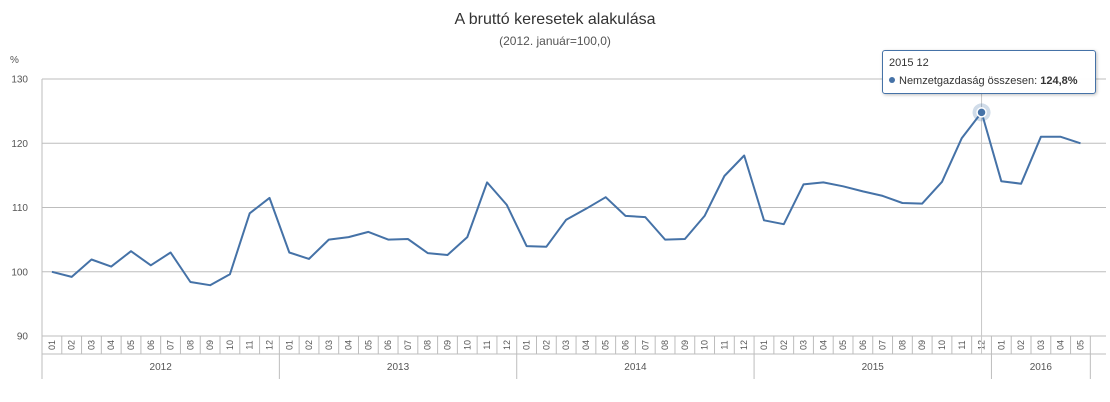  I want to click on tooltip-series: Nemzetgazdaság összesen:, so click(968, 81).